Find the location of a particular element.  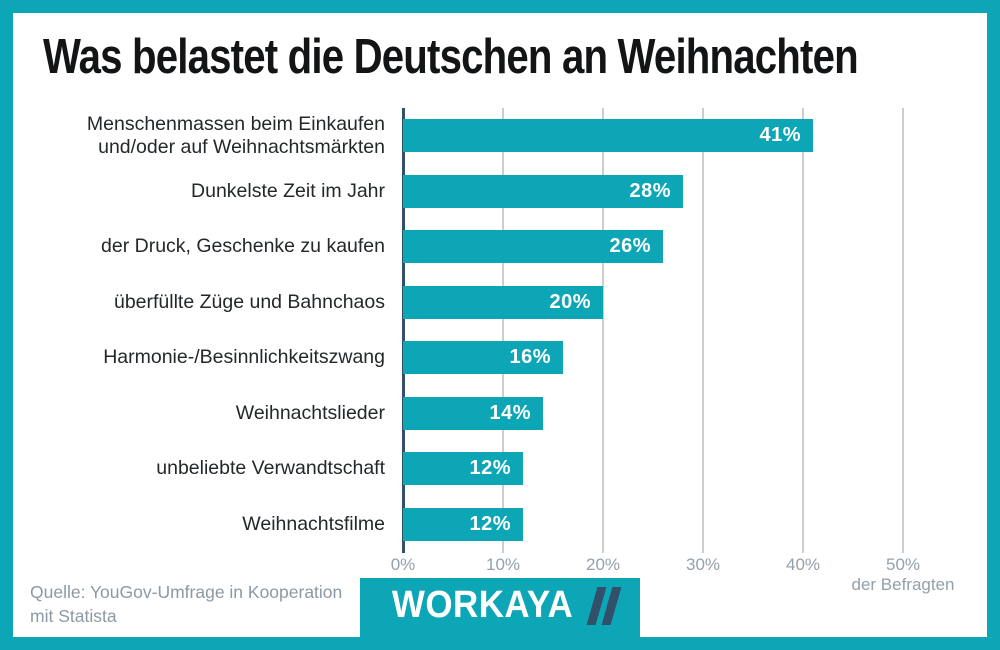

bar-value-label: 41% is located at coordinates (780, 135).